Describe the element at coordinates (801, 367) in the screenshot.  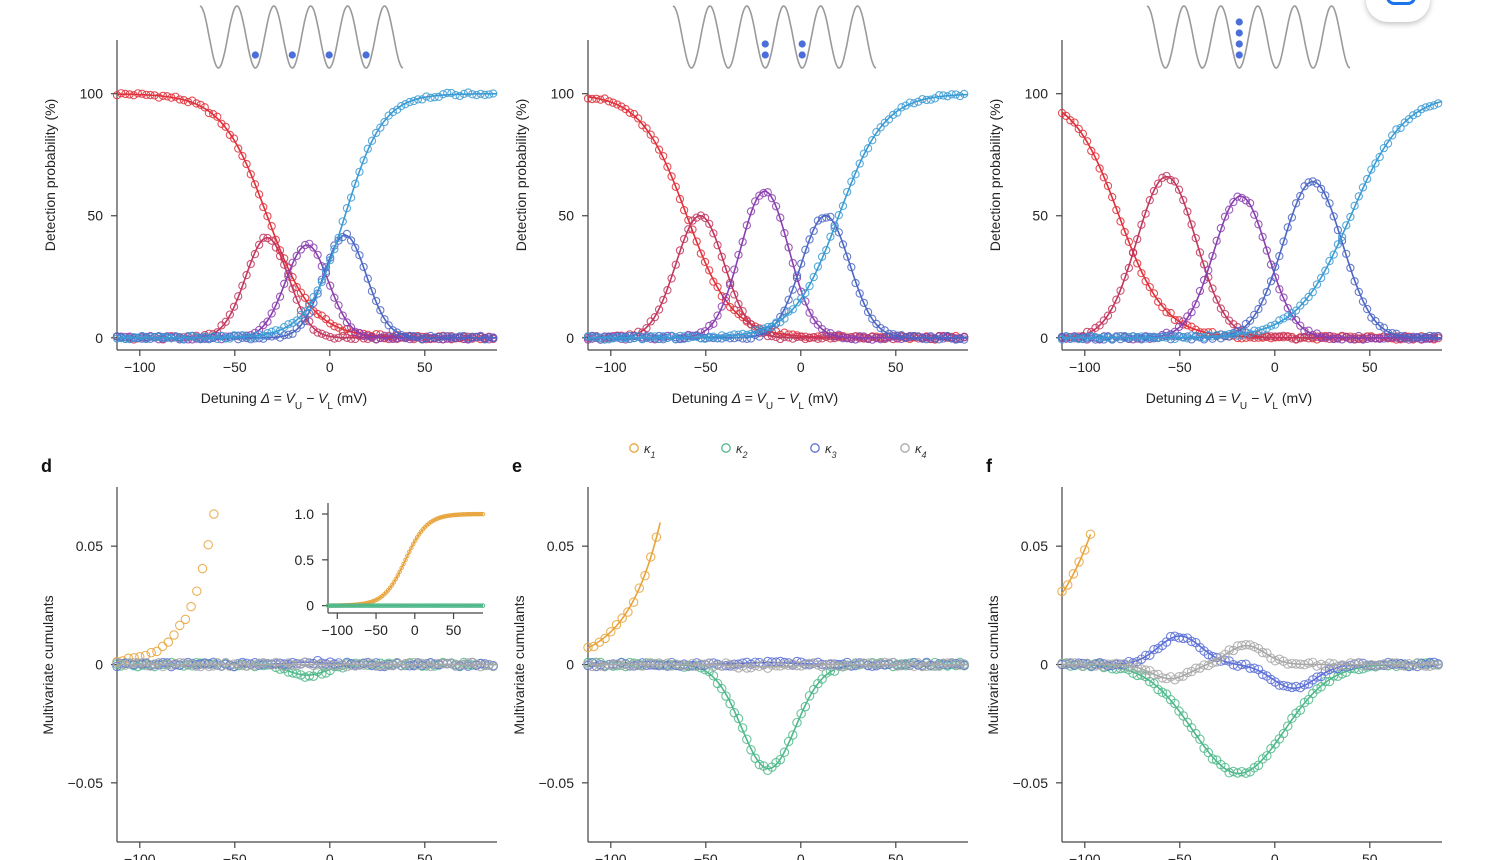
I see `x-tick-label: 0` at that location.